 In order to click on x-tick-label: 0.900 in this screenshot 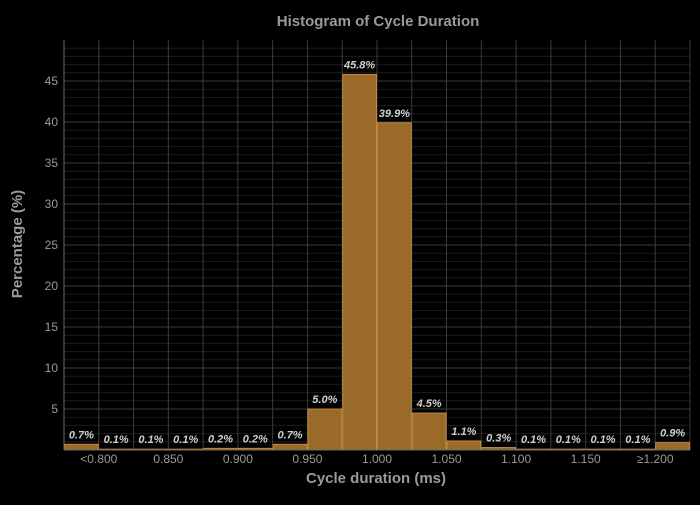, I will do `click(238, 459)`.